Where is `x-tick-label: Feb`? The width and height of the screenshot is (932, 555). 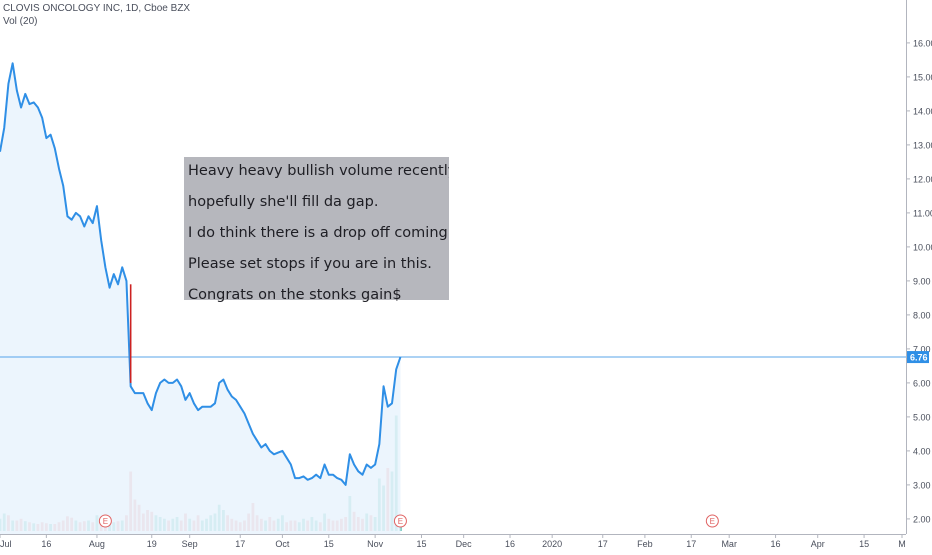 x-tick-label: Feb is located at coordinates (645, 544).